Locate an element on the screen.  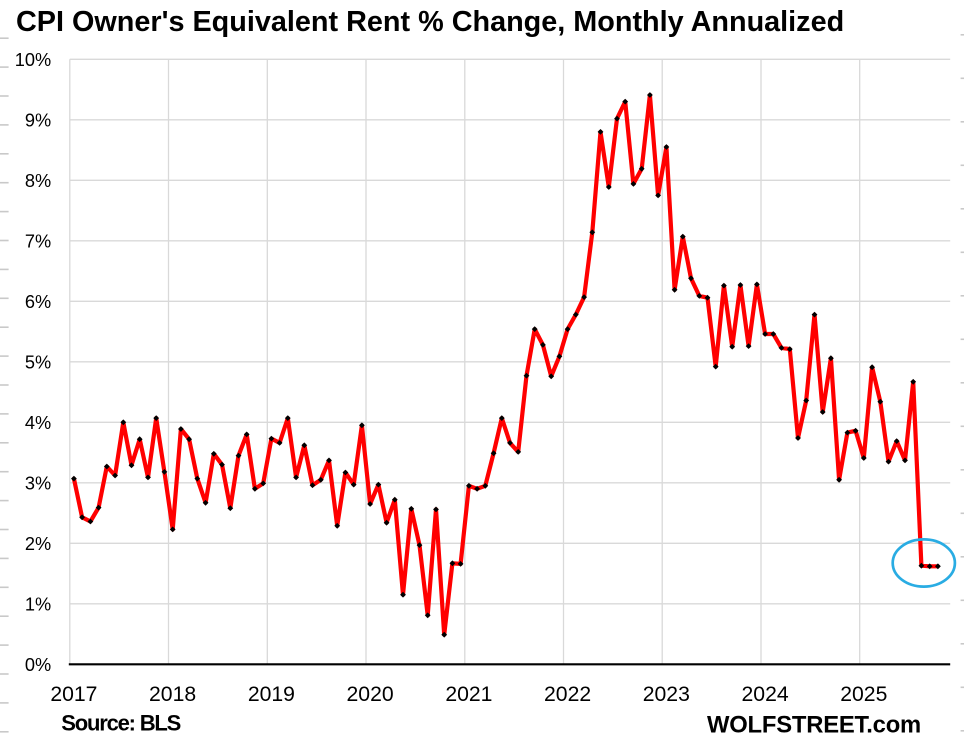
svg-text: 2024 is located at coordinates (765, 694).